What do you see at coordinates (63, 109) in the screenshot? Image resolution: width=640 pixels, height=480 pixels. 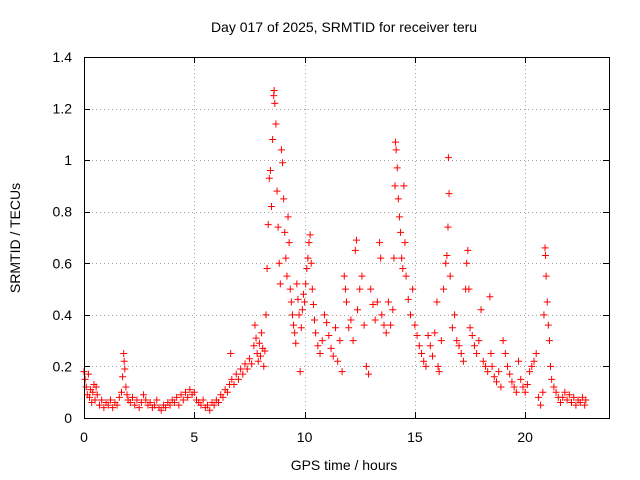 I see `y-tick-label: 1.2` at bounding box center [63, 109].